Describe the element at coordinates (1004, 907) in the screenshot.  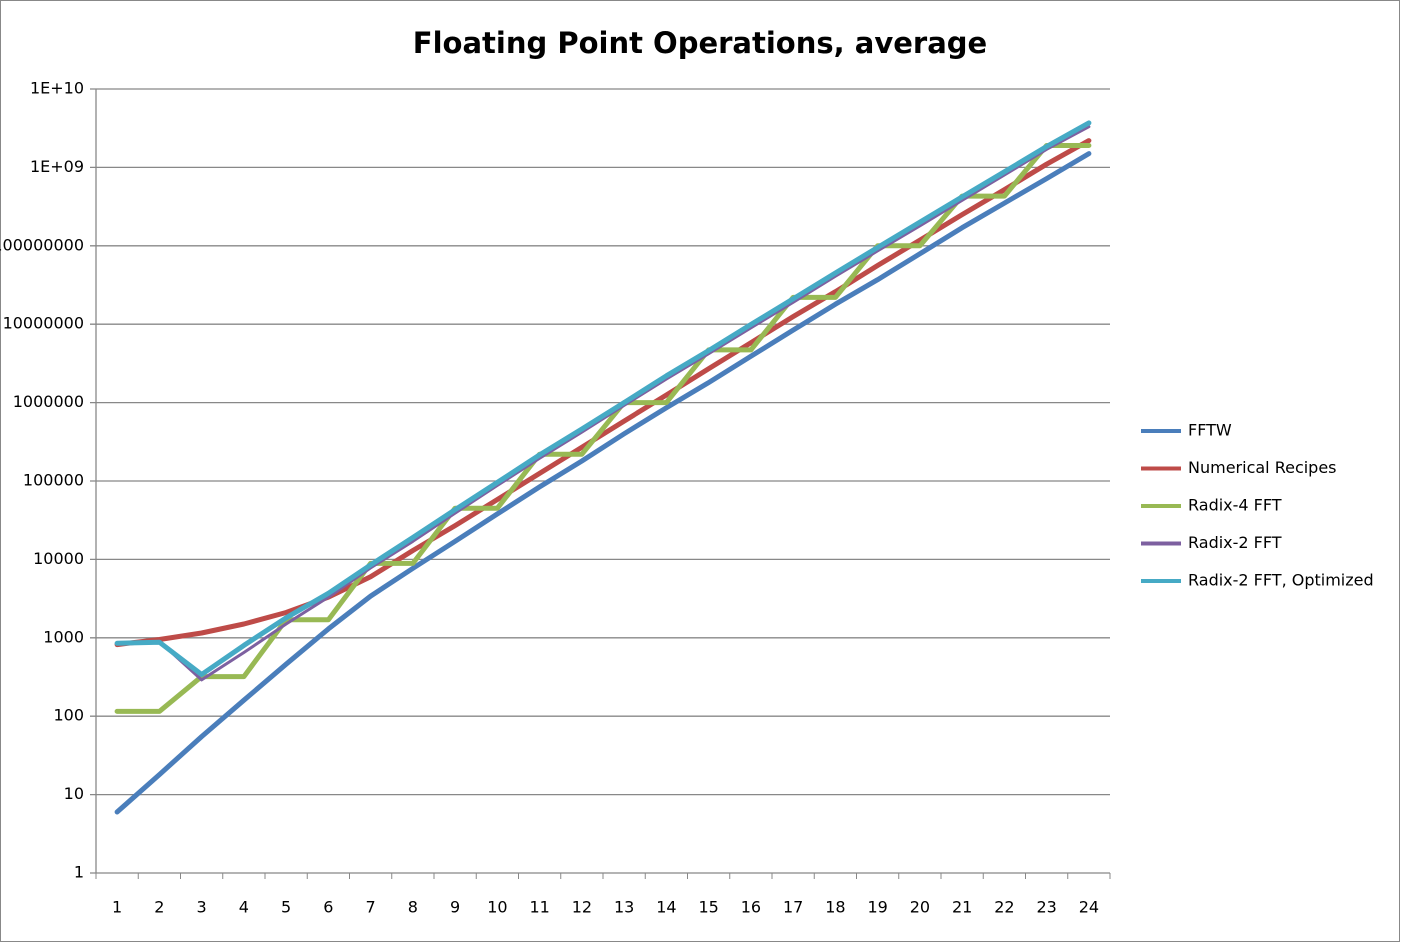
I see `x-tick-label: 22` at that location.